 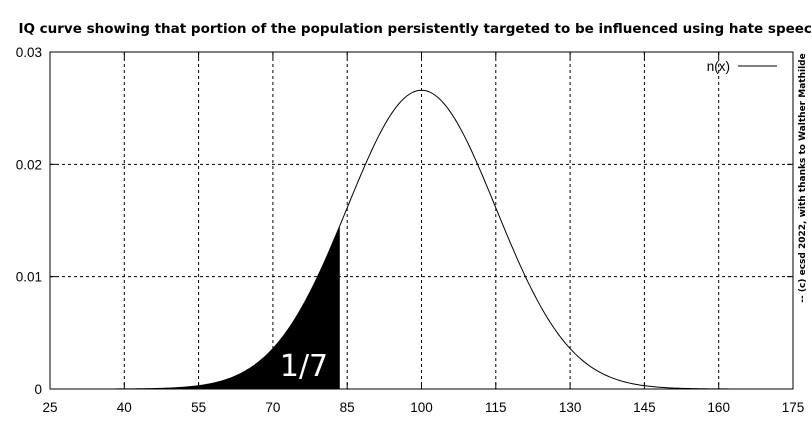 I want to click on x-tick-label: 55, so click(x=198, y=407).